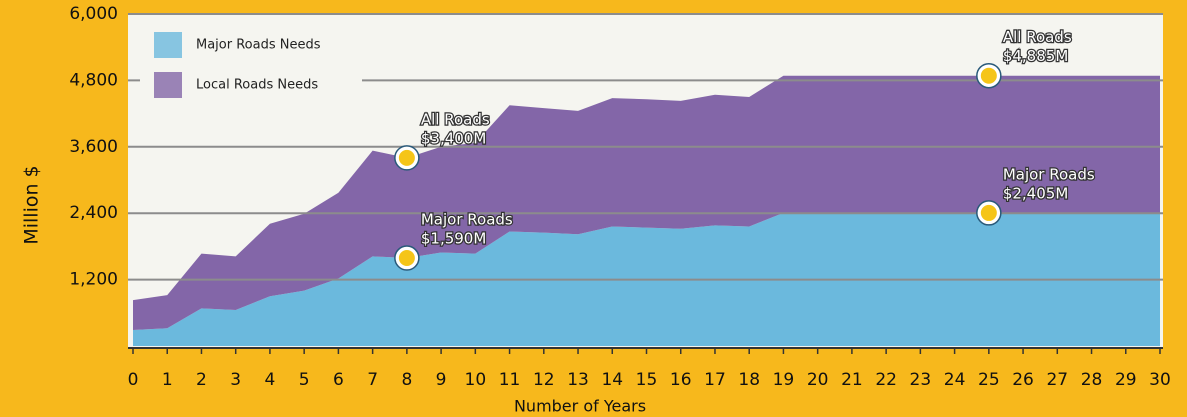 The image size is (1187, 417). I want to click on annotation: Major Roads$2,405M, so click(1036, 195).